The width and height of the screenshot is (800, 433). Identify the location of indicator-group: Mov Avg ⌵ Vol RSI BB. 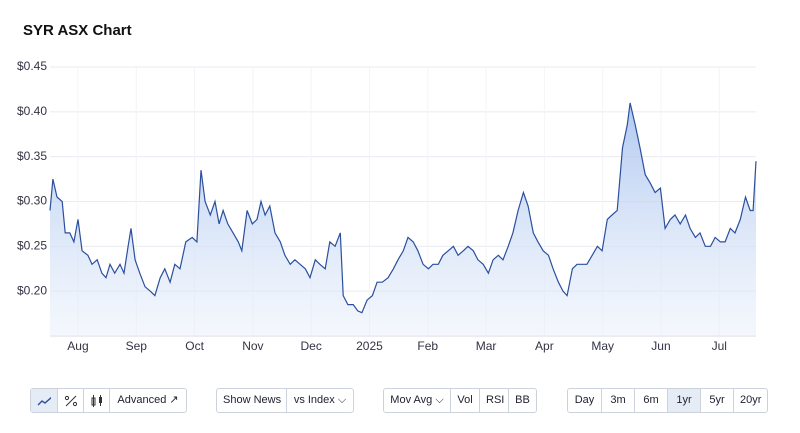
(460, 400).